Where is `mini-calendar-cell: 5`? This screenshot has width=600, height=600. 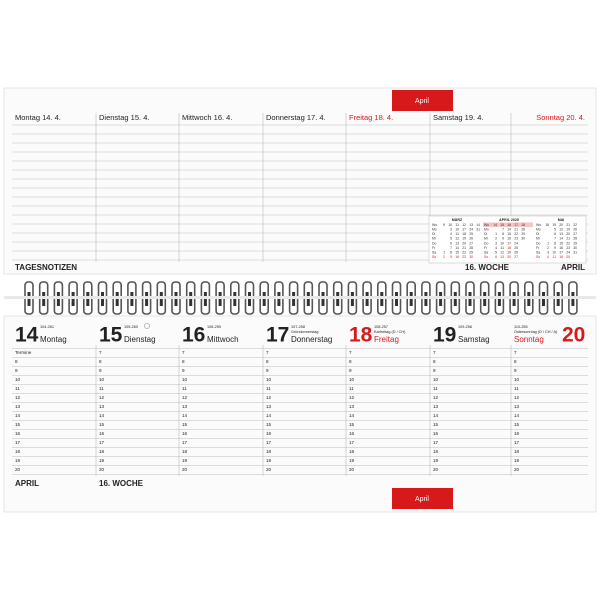
mini-calendar-cell: 5 is located at coordinates (555, 229).